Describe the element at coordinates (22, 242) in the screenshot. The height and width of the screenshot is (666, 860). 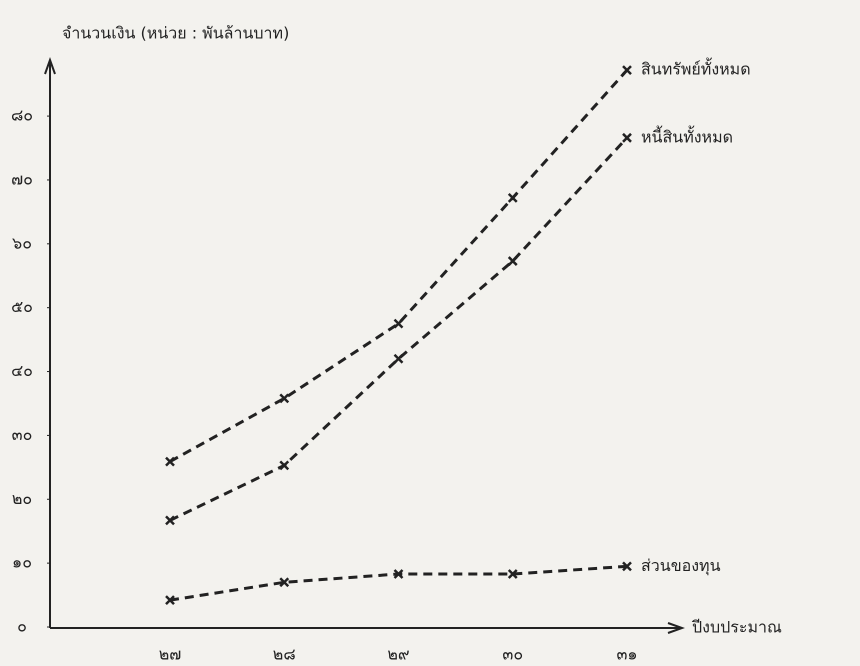
I see `y-tick-label: ๖๐` at that location.